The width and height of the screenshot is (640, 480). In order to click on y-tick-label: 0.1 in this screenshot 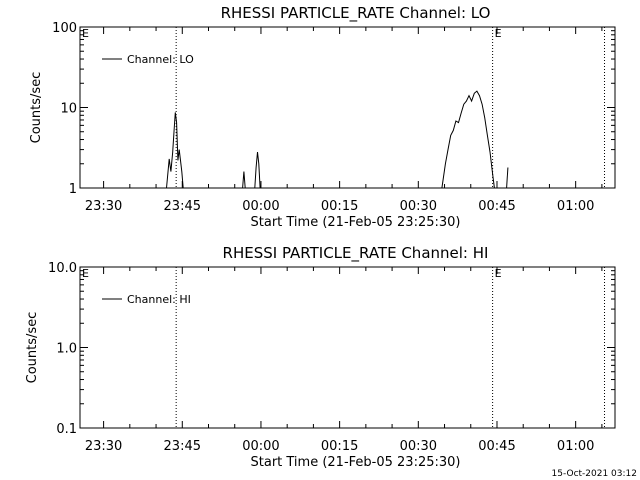, I will do `click(66, 429)`.